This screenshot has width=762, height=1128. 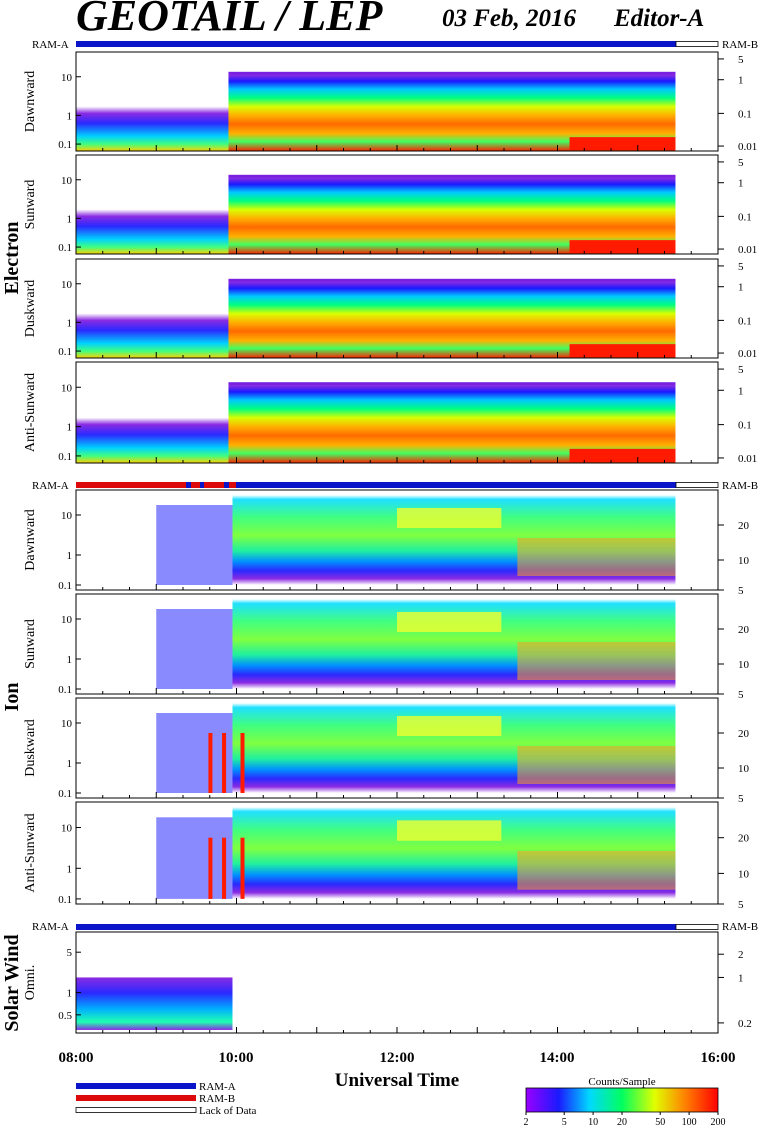 I want to click on colorbar-ticks: 2 5 10 20 50 100 200, so click(x=625, y=1120).